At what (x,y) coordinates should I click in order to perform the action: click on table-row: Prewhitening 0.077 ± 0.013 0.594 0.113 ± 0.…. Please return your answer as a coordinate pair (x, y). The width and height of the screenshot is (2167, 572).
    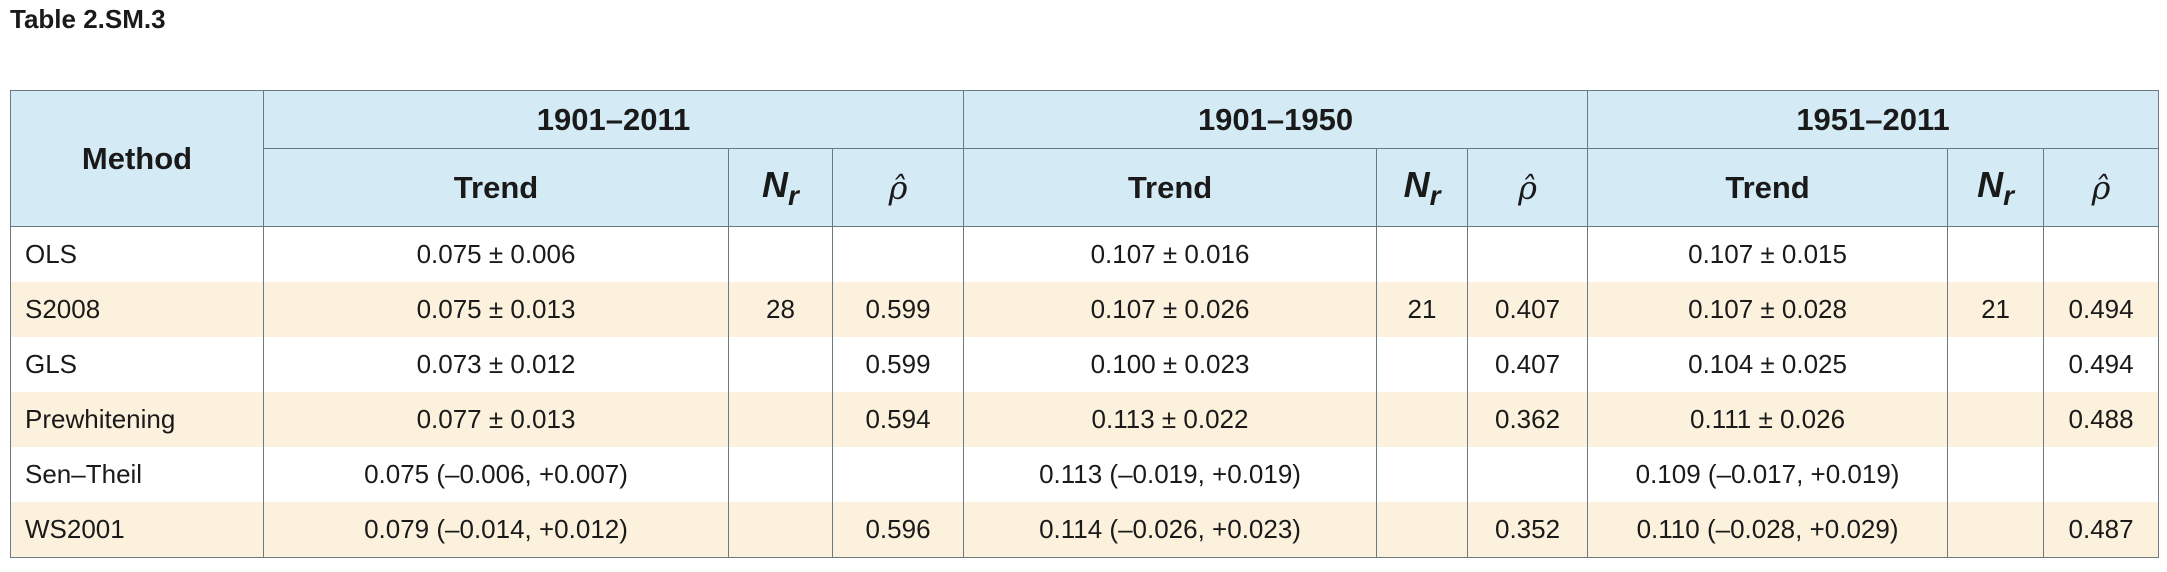
    Looking at the image, I should click on (1085, 419).